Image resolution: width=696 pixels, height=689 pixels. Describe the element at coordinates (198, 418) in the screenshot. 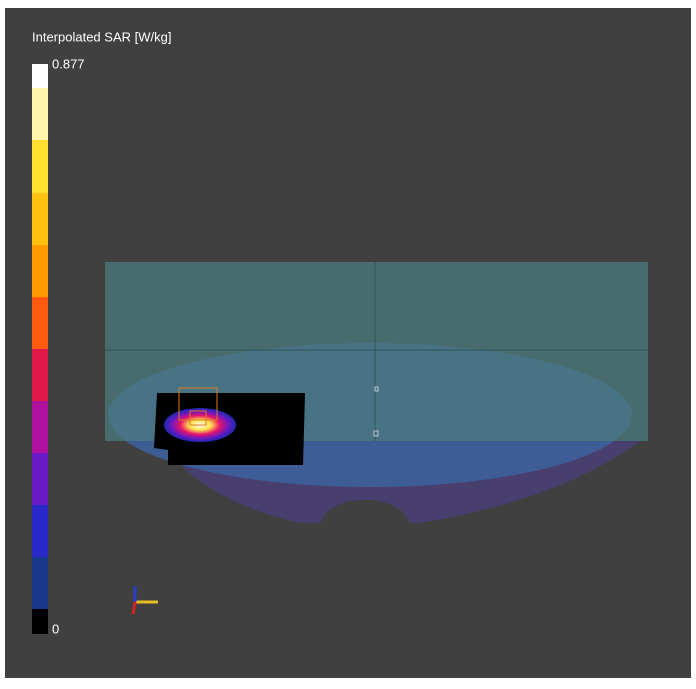

I see `zoom-area` at that location.